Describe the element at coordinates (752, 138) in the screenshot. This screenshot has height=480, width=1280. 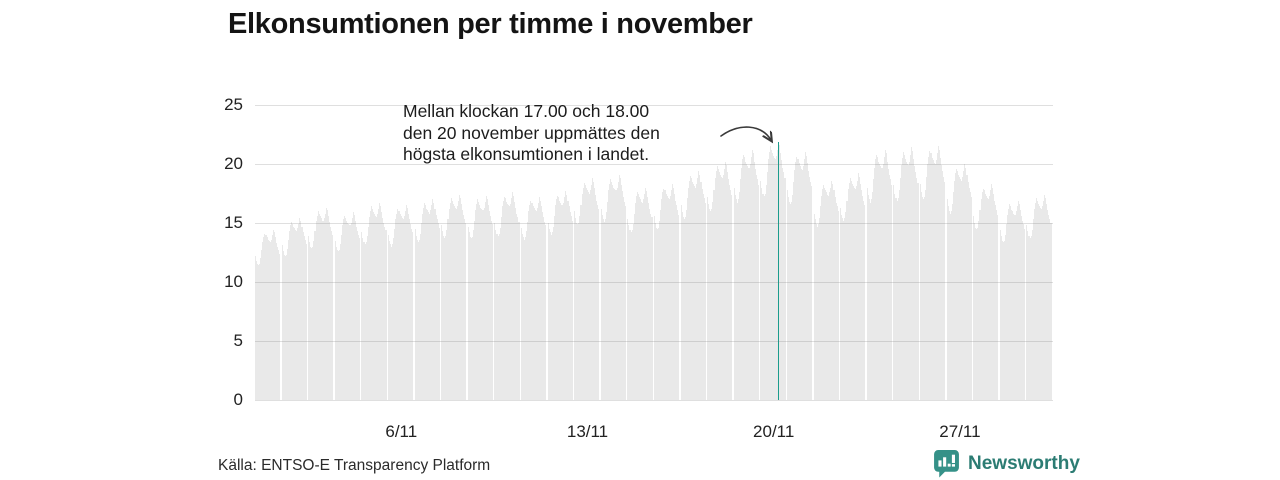
I see `annotation-arrow-icon` at that location.